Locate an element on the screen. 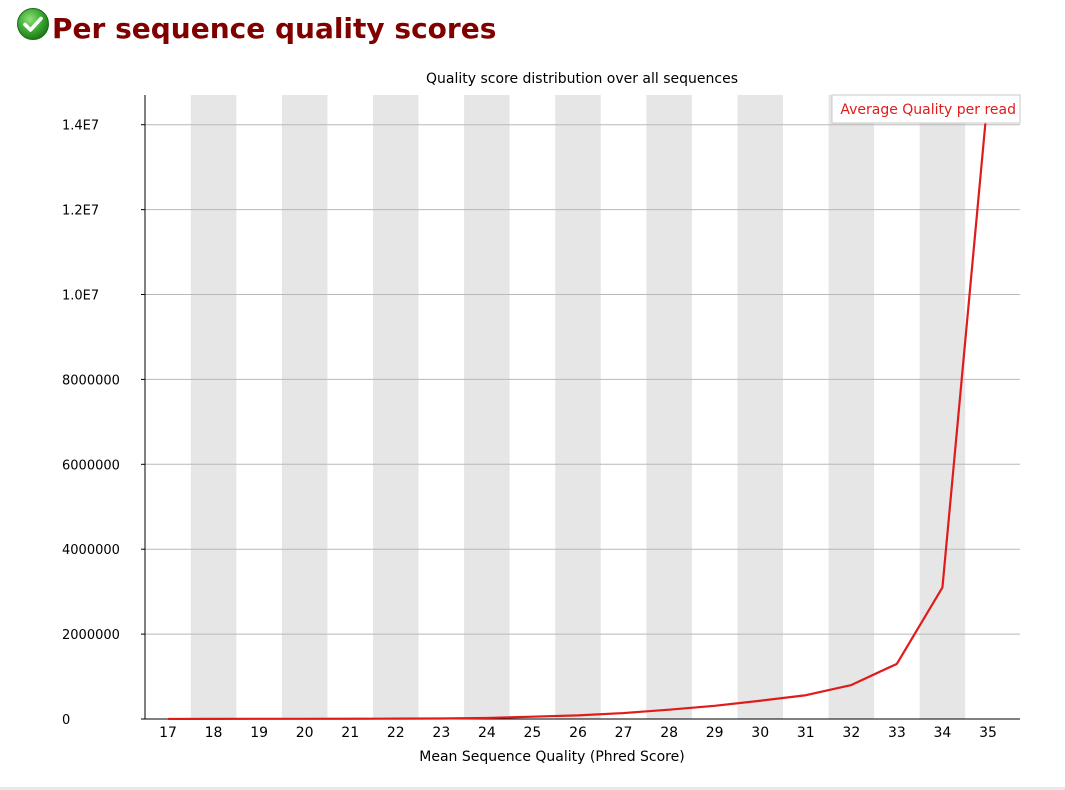 The height and width of the screenshot is (790, 1065). x-tick-label: 30 is located at coordinates (760, 733).